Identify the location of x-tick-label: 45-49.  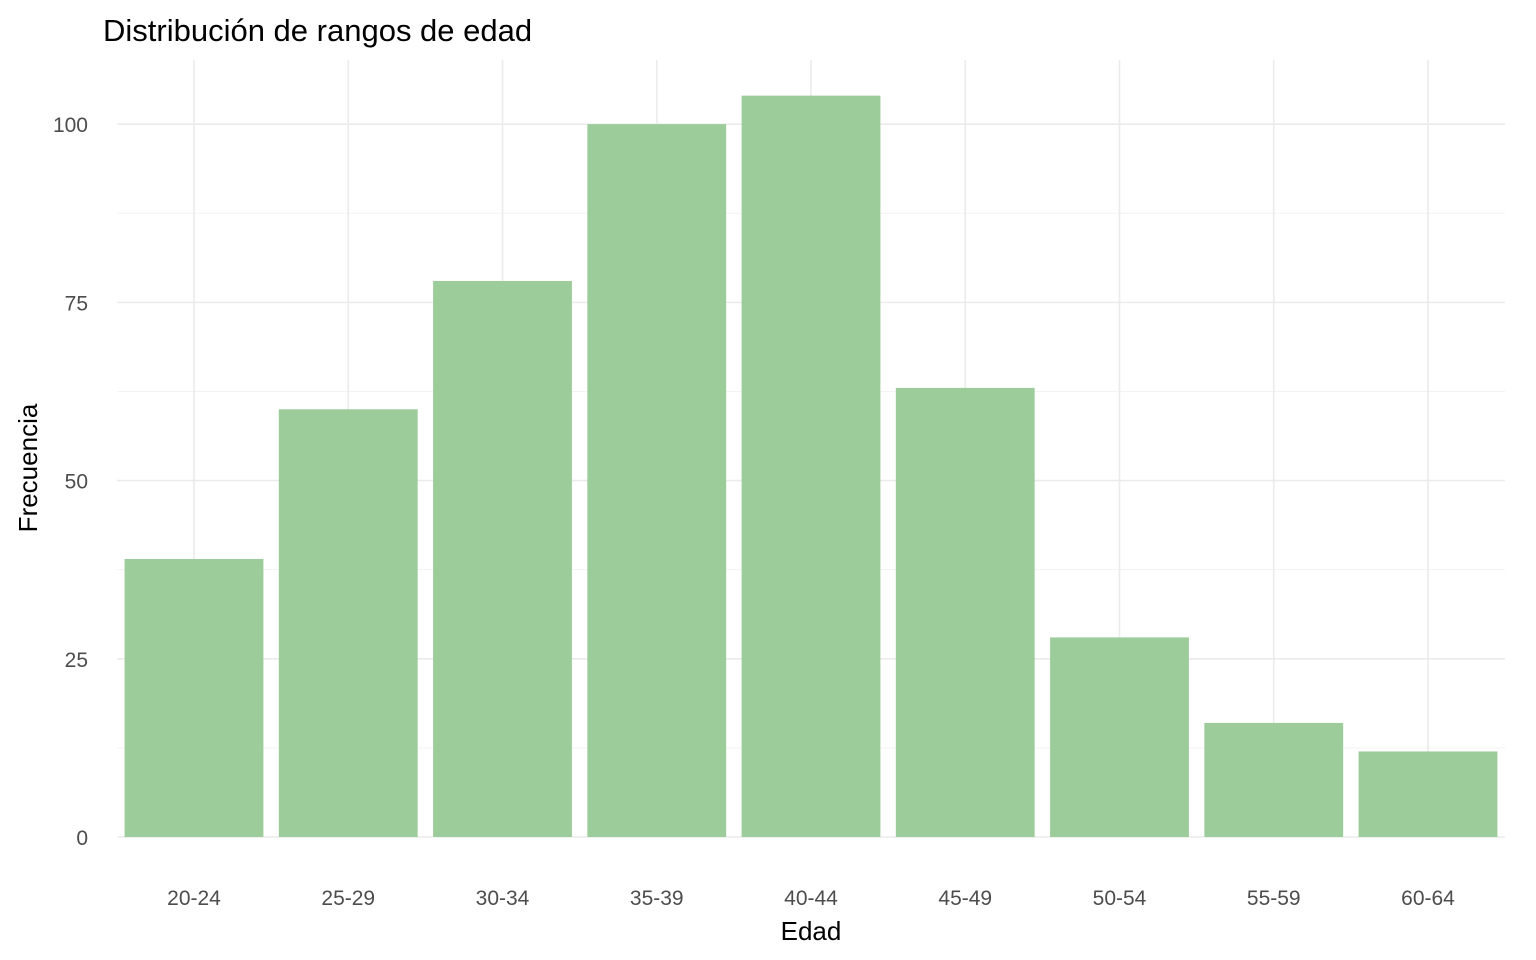
(965, 898).